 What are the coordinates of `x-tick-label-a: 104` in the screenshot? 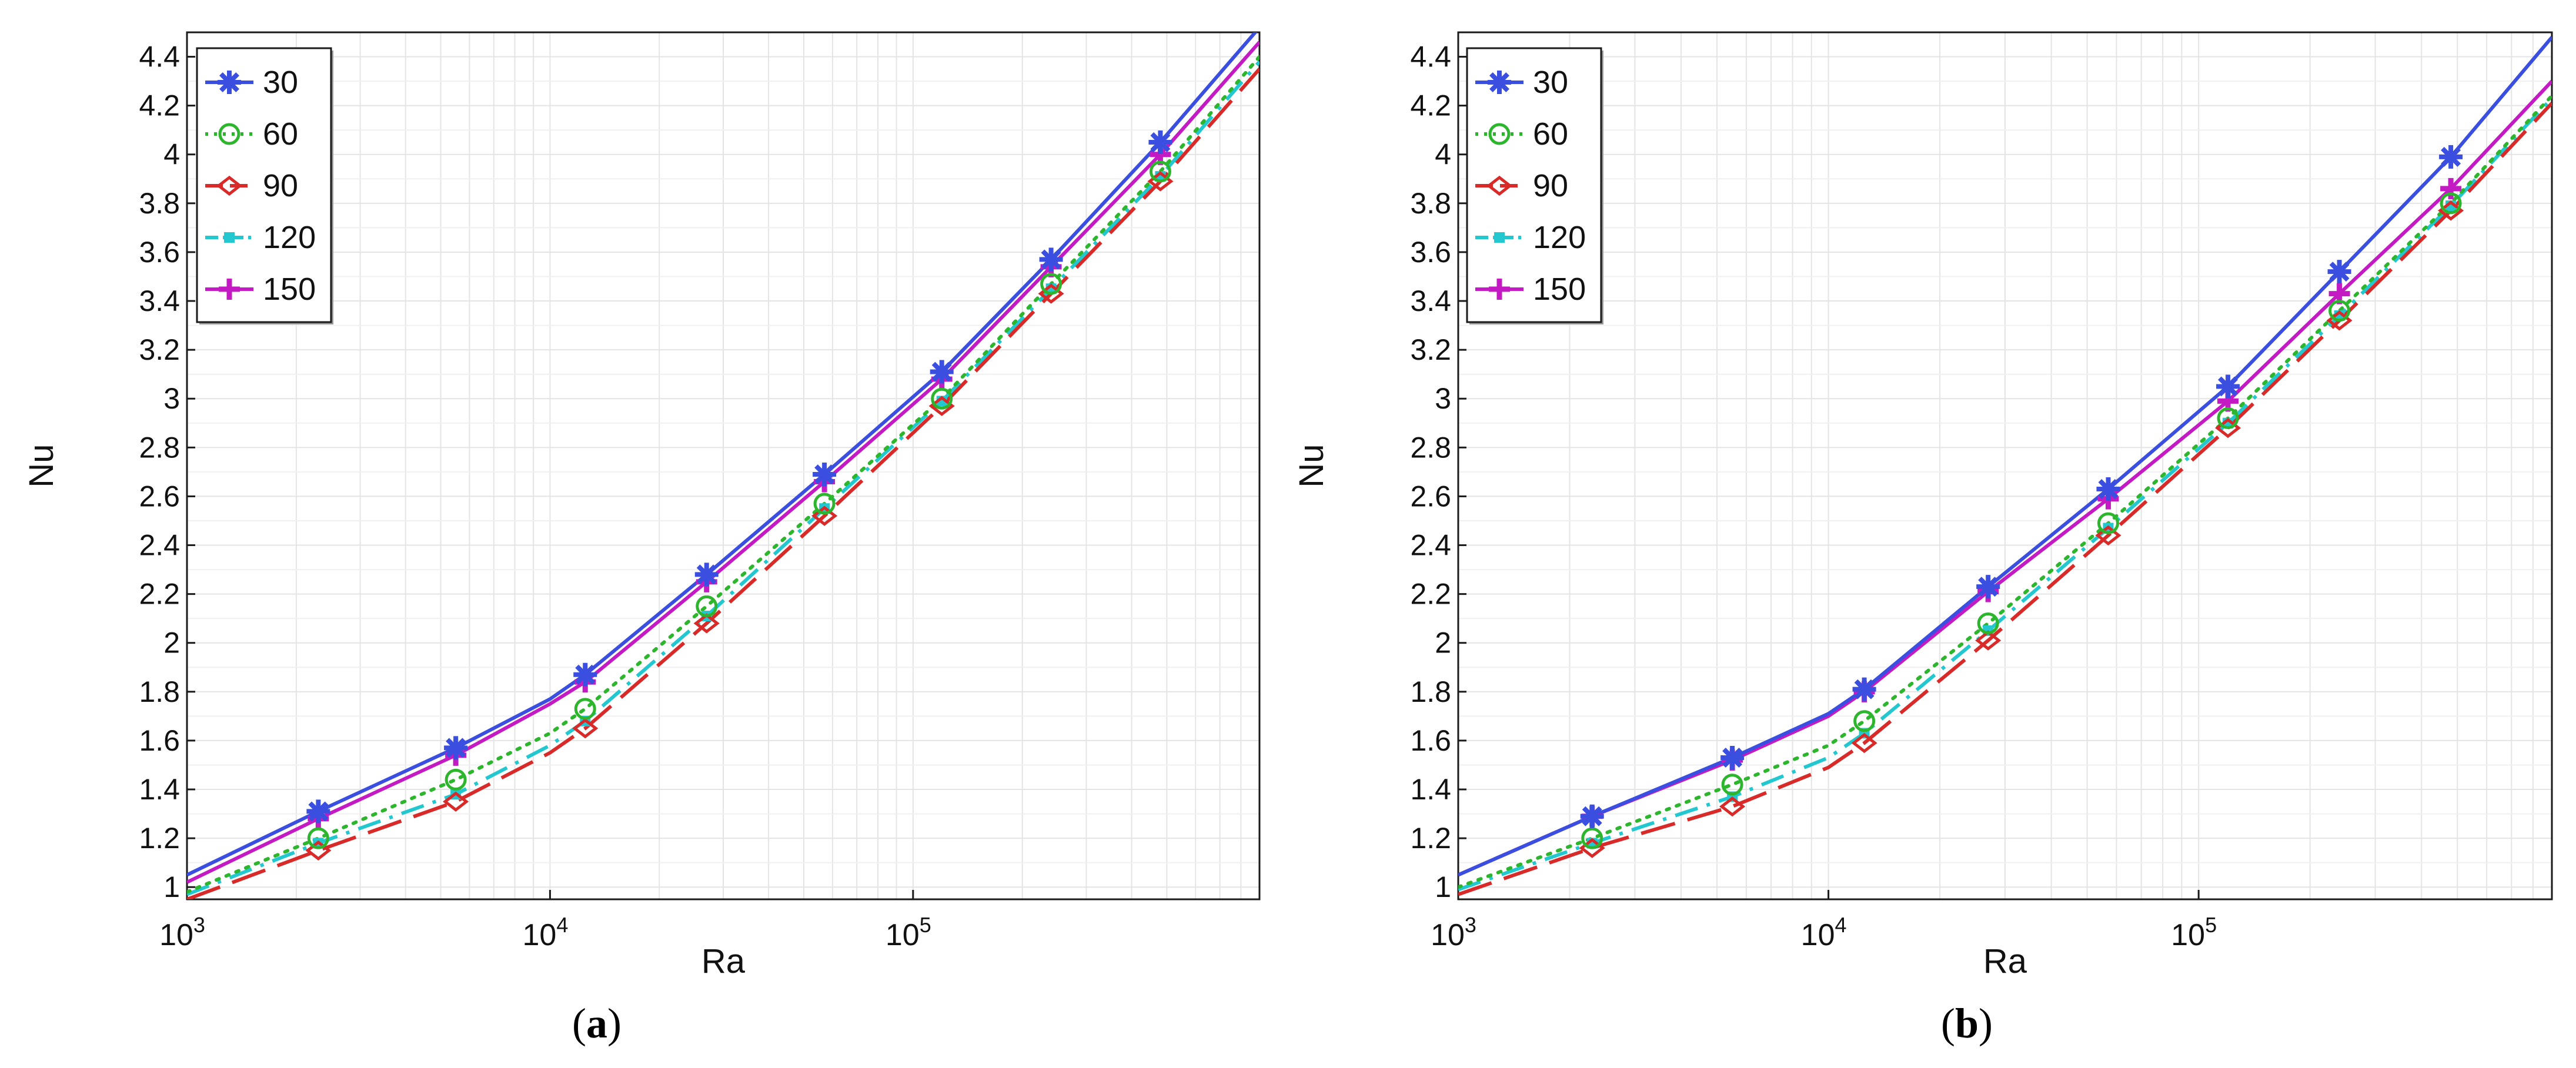 It's located at (545, 932).